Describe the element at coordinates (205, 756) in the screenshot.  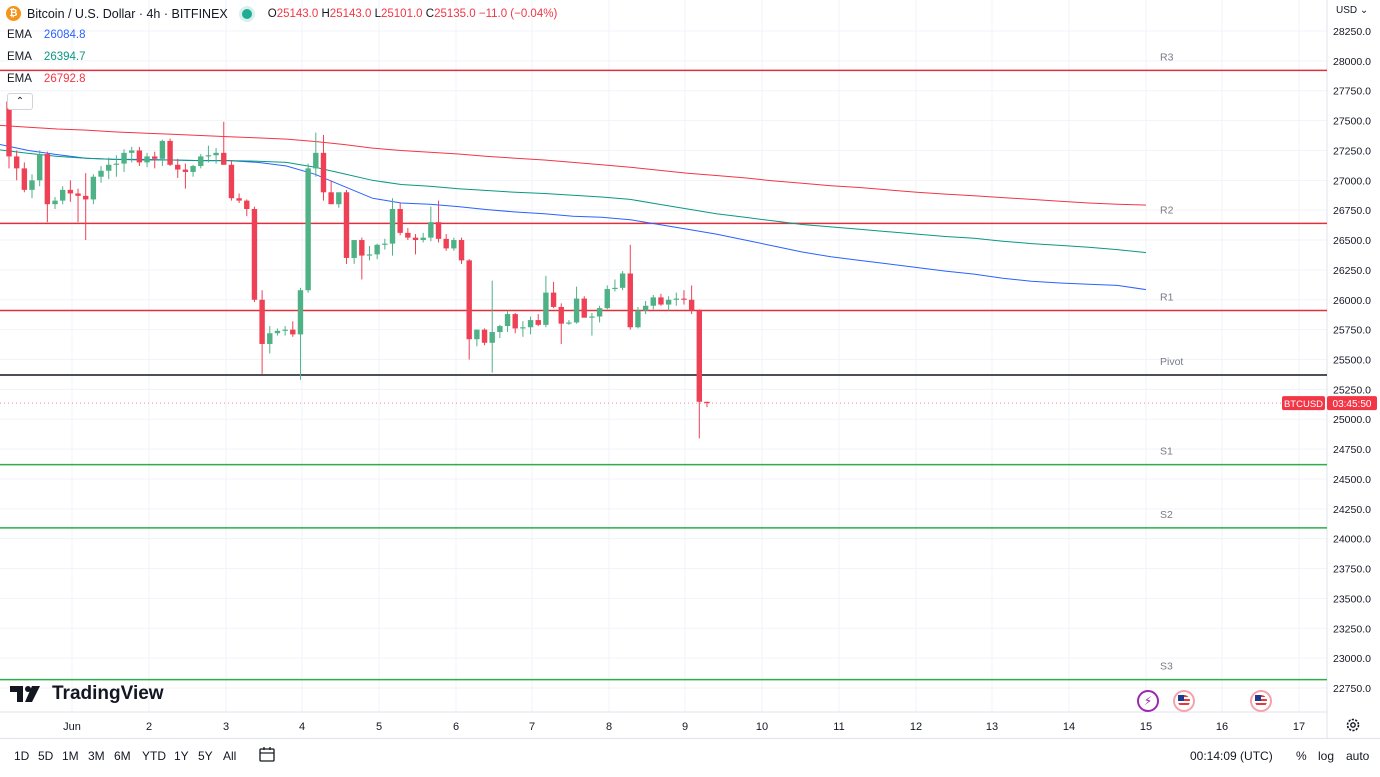
I see `timeframe-5y: 5Y` at that location.